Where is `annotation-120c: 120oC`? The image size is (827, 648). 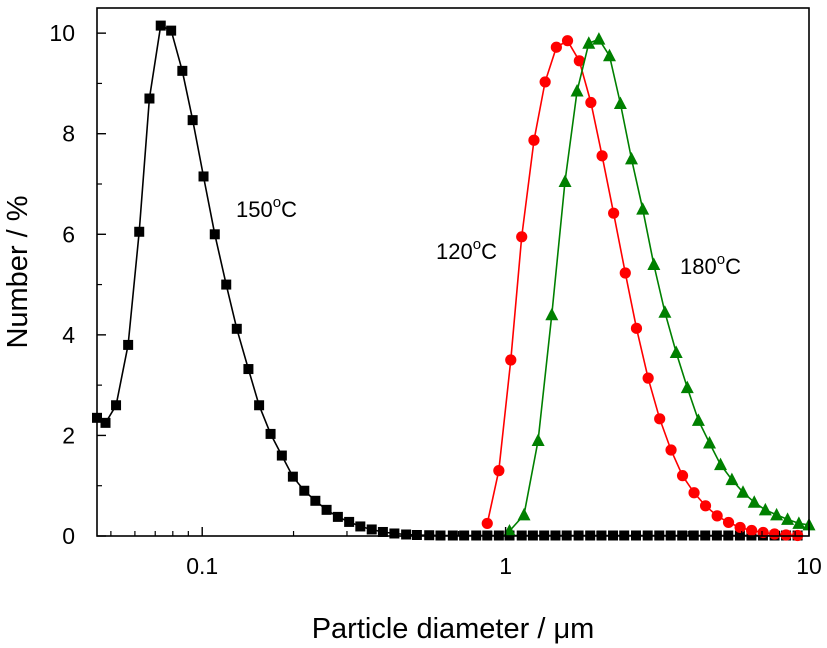 annotation-120c: 120oC is located at coordinates (466, 250).